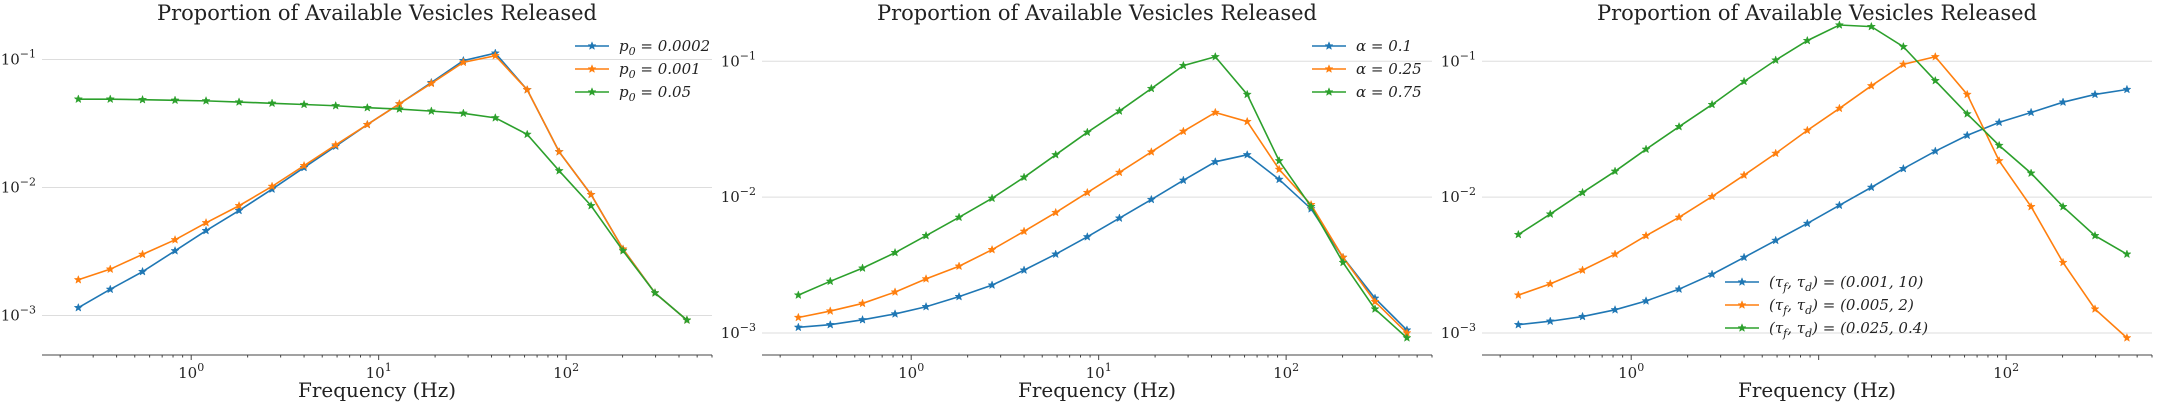  What do you see at coordinates (664, 47) in the screenshot?
I see `legend-entry: p0​ = 0.0002` at bounding box center [664, 47].